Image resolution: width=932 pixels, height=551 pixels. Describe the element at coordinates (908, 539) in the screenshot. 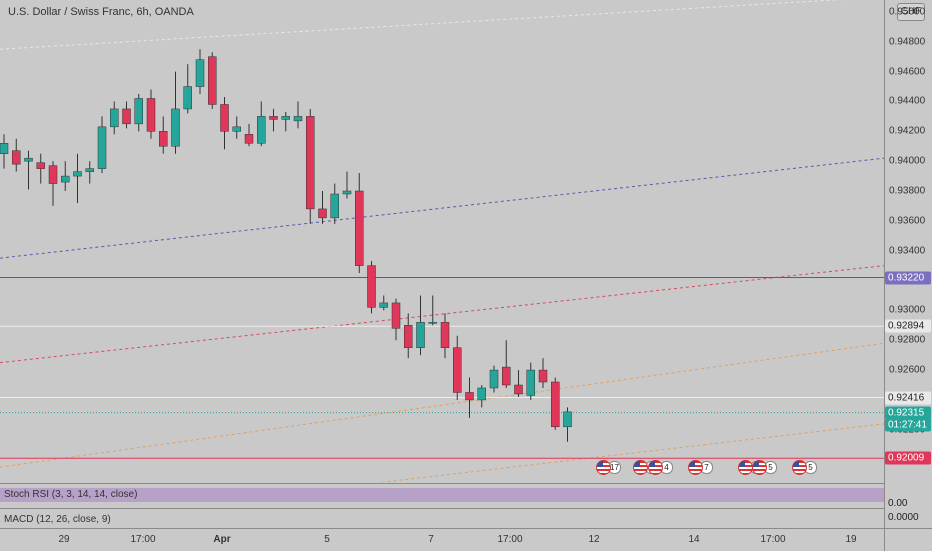

I see `axis-corner` at that location.